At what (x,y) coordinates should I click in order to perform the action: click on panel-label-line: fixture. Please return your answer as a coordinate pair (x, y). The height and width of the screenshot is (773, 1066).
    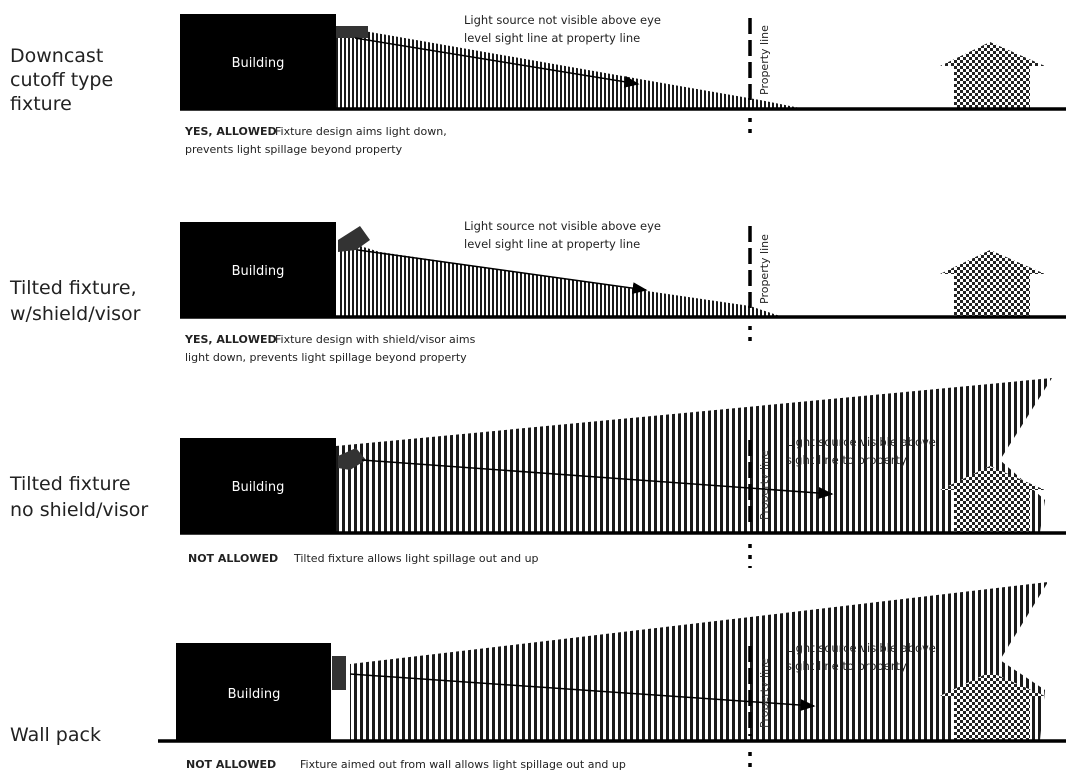
    Looking at the image, I should click on (41, 104).